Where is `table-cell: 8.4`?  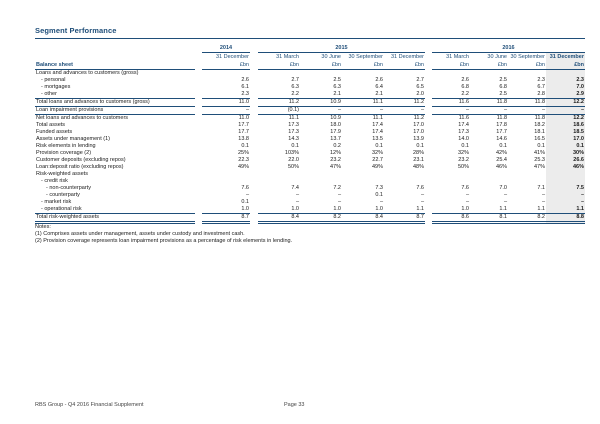 table-cell: 8.4 is located at coordinates (279, 217).